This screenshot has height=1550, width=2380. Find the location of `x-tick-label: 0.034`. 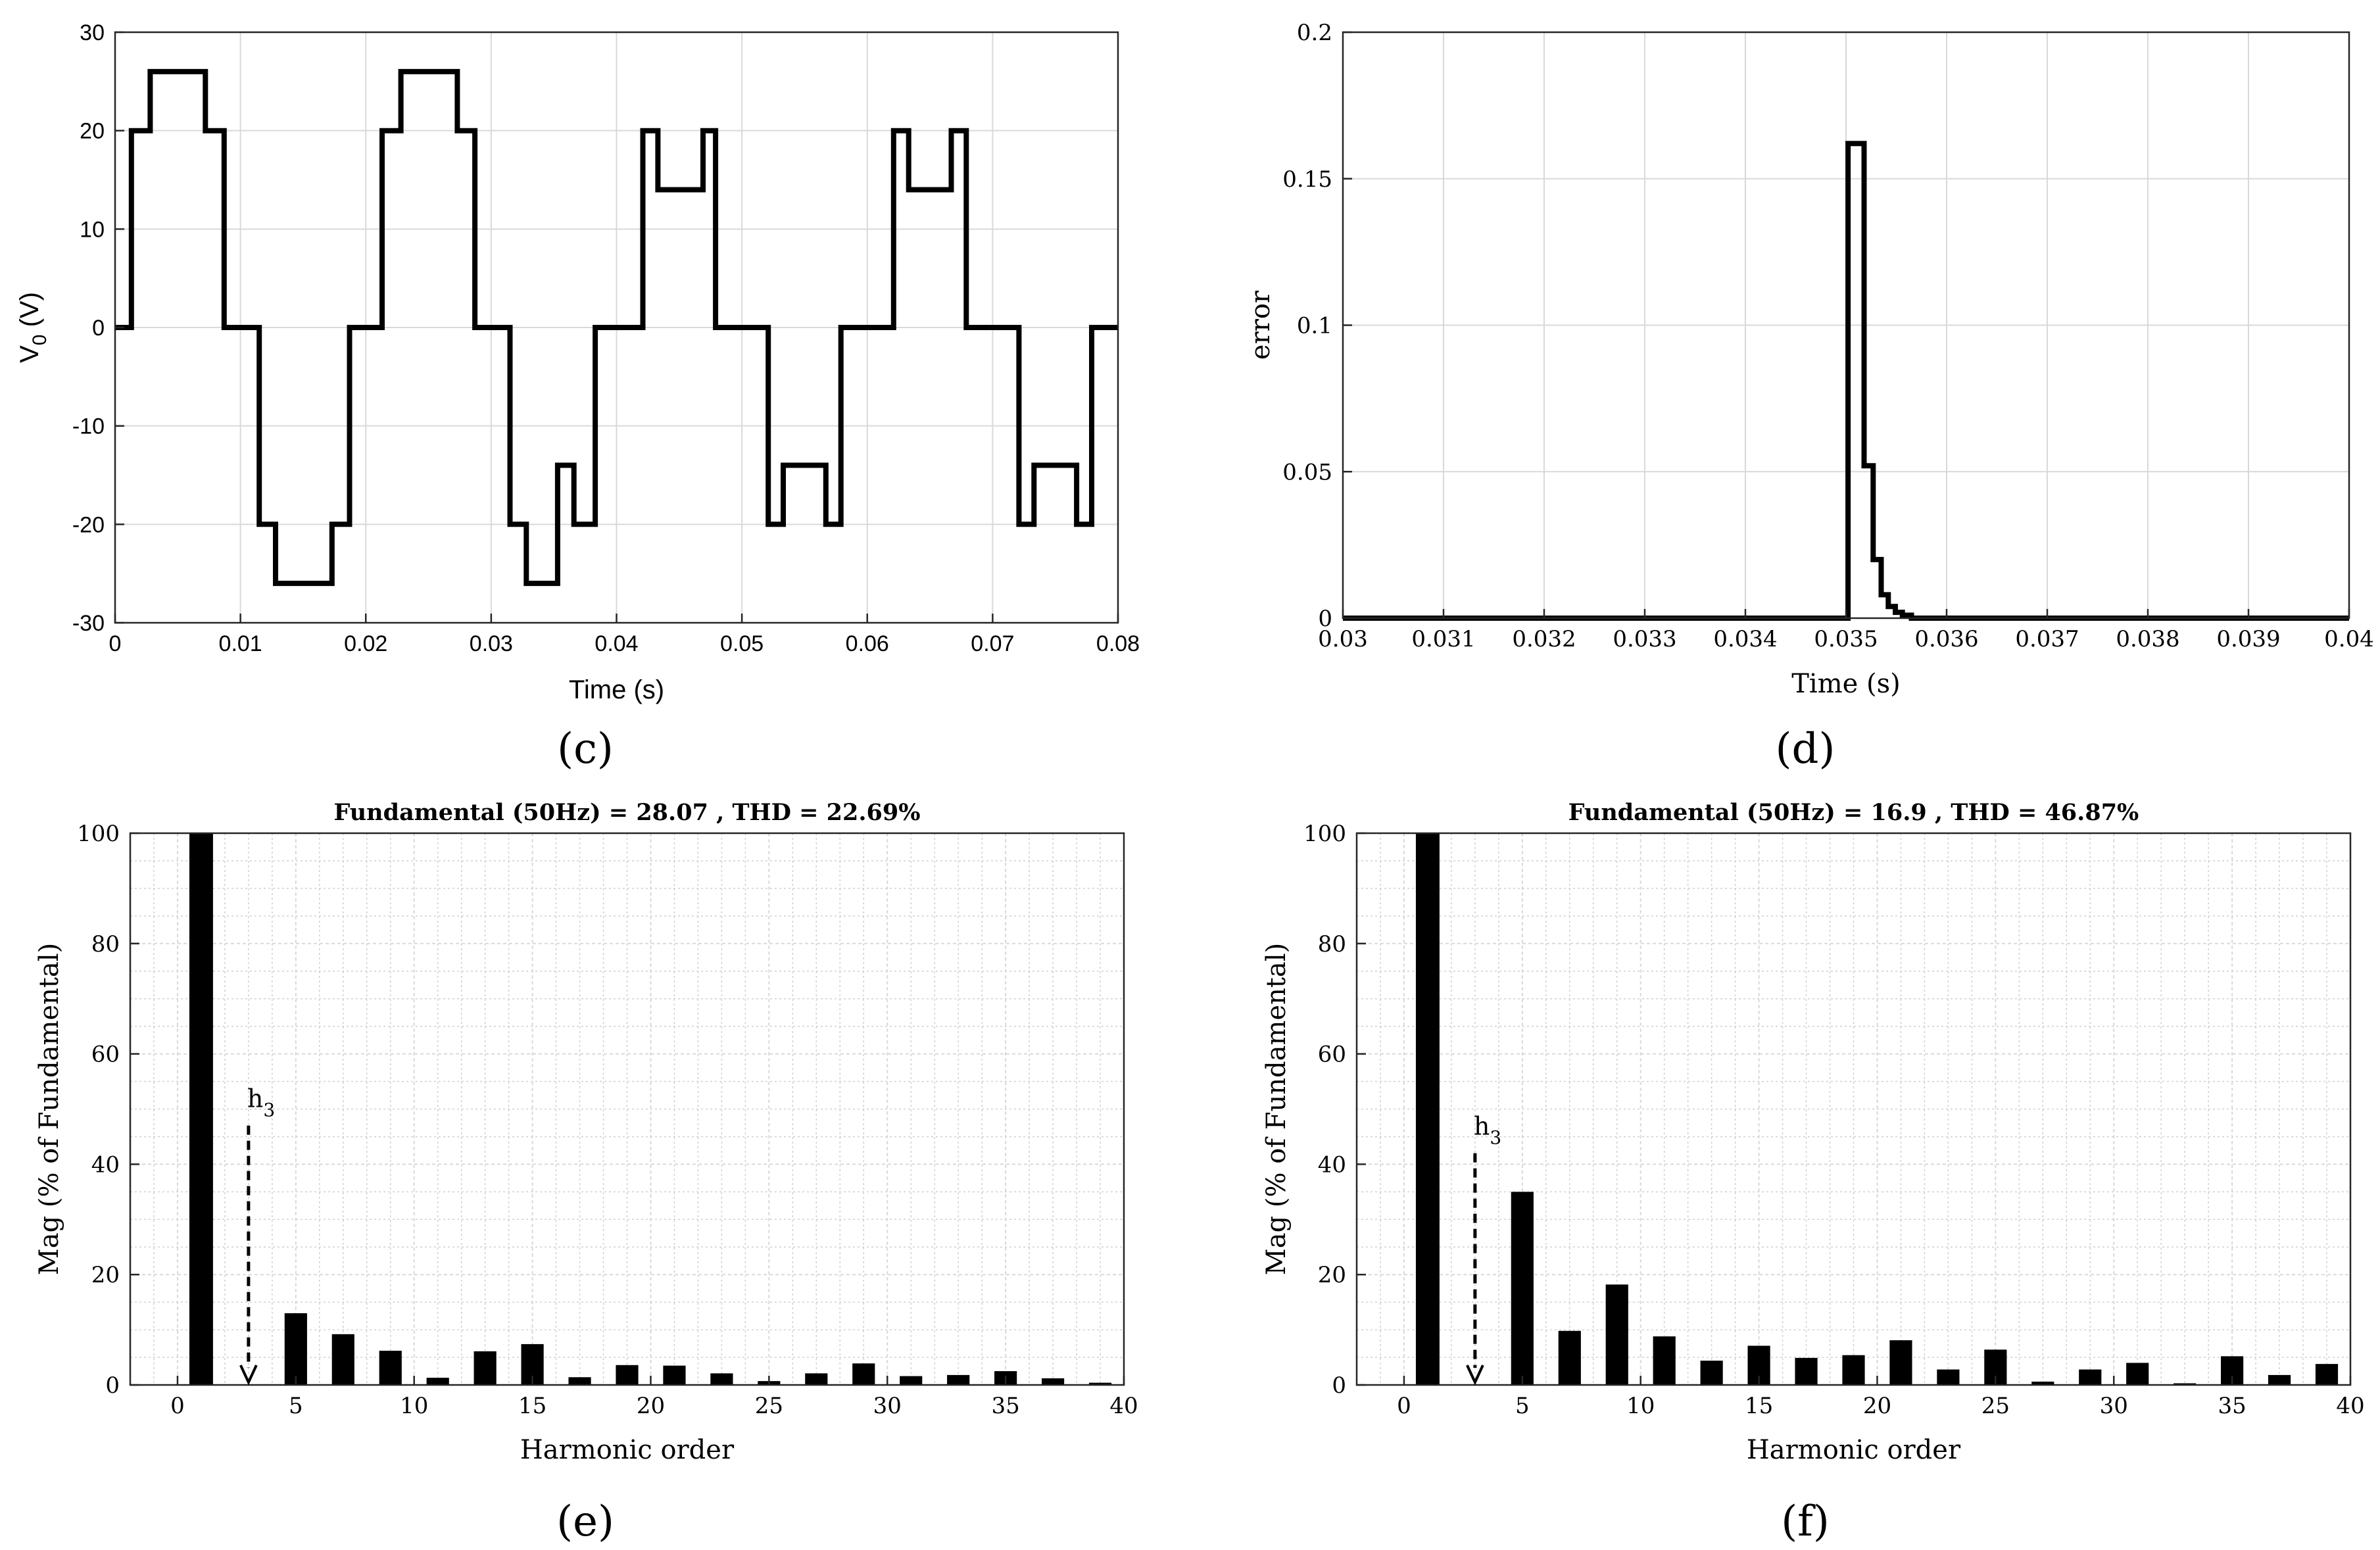

x-tick-label: 0.034 is located at coordinates (1745, 639).